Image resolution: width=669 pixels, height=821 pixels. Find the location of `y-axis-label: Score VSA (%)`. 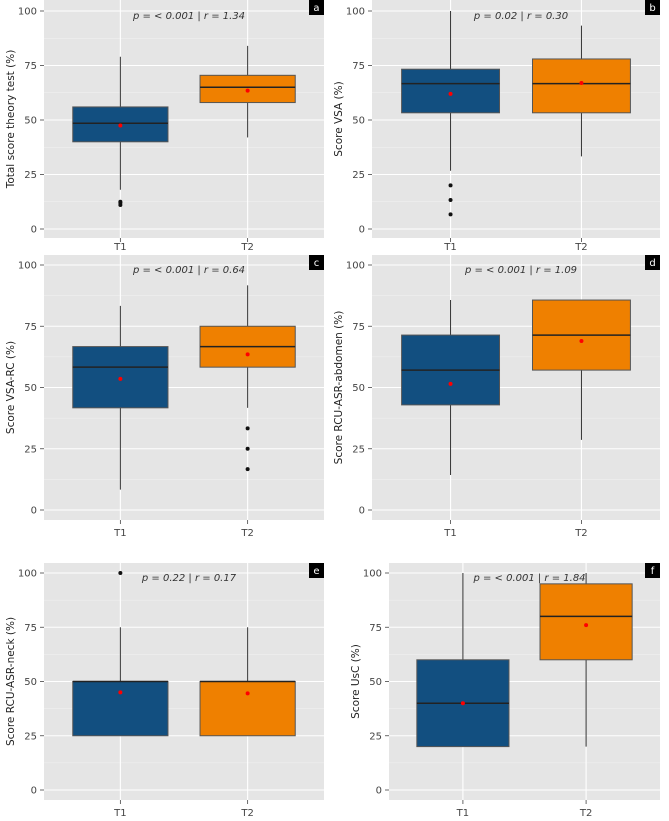

y-axis-label: Score VSA (%) is located at coordinates (339, 118).